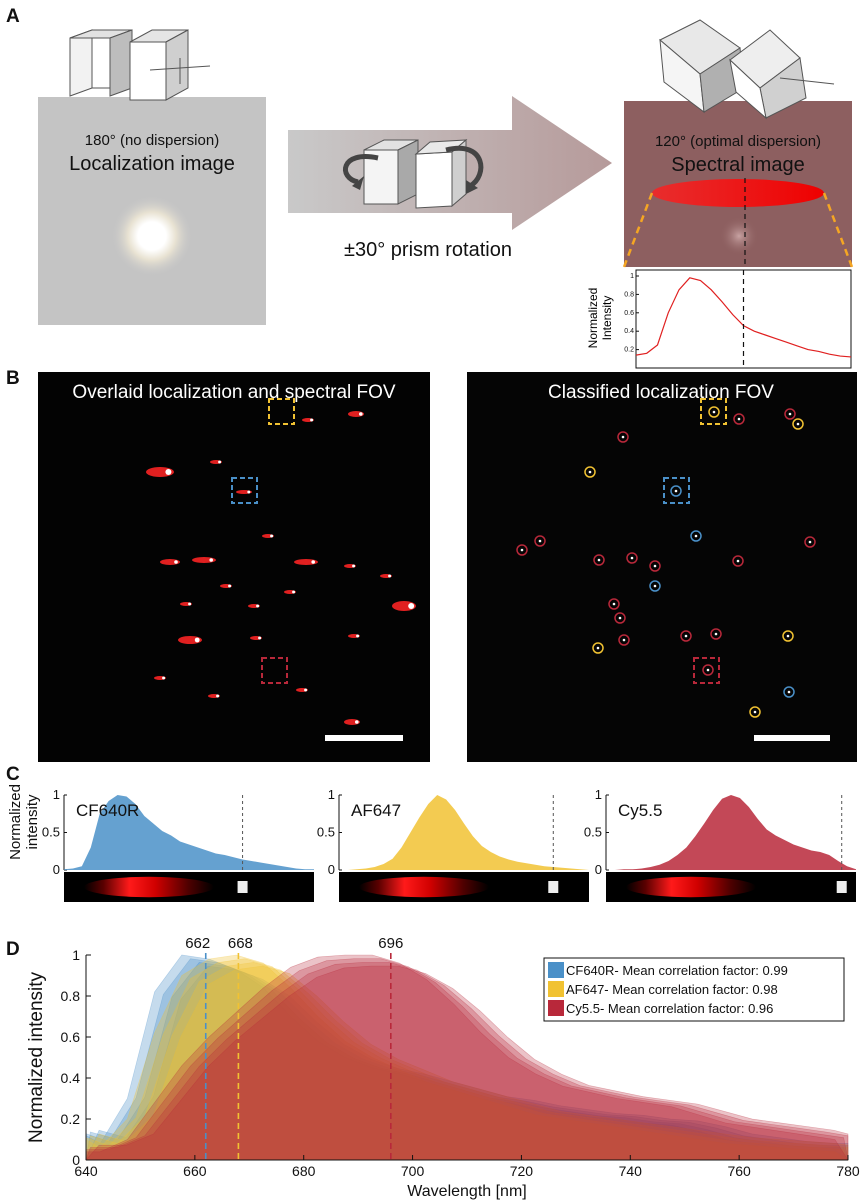  Describe the element at coordinates (76, 955) in the screenshot. I see `panel-d-ytick-label: 1` at that location.